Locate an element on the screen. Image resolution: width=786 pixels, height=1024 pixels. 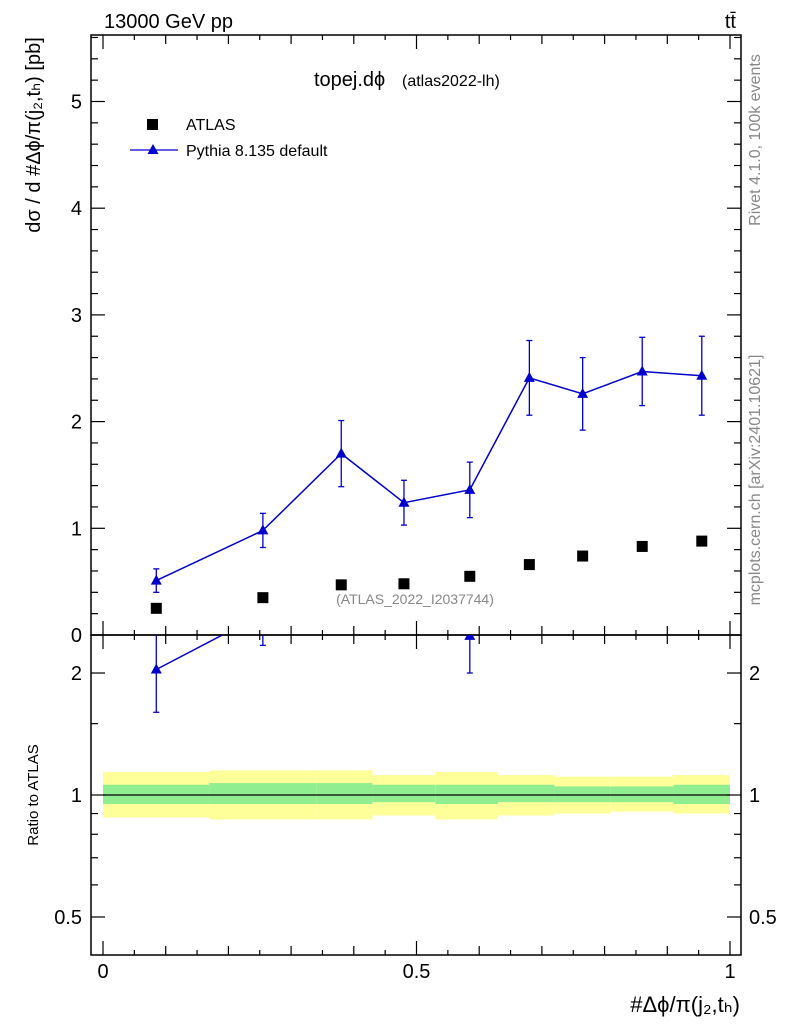
plot-title: topej.dϕ is located at coordinates (349, 80).